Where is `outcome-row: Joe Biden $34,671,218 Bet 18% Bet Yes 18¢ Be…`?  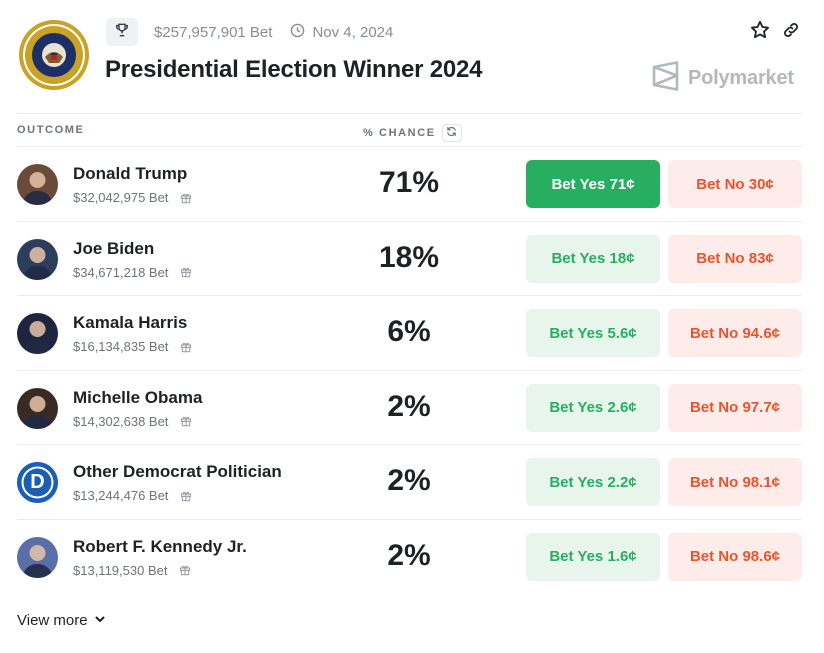 outcome-row: Joe Biden $34,671,218 Bet 18% Bet Yes 18¢ Be… is located at coordinates (409, 259).